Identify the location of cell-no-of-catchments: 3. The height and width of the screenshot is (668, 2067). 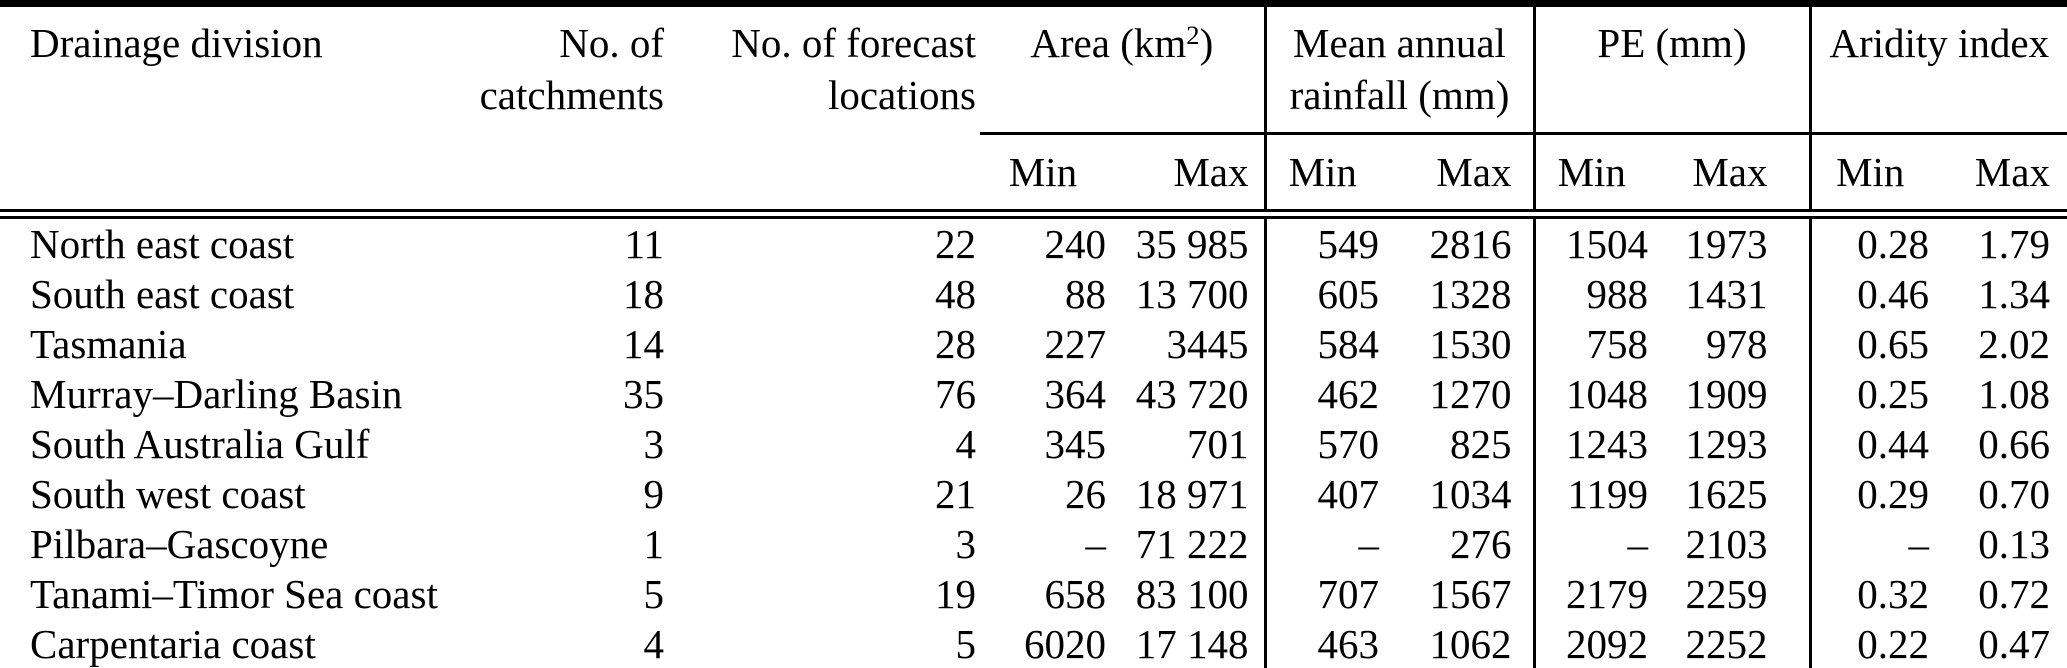
(654, 444).